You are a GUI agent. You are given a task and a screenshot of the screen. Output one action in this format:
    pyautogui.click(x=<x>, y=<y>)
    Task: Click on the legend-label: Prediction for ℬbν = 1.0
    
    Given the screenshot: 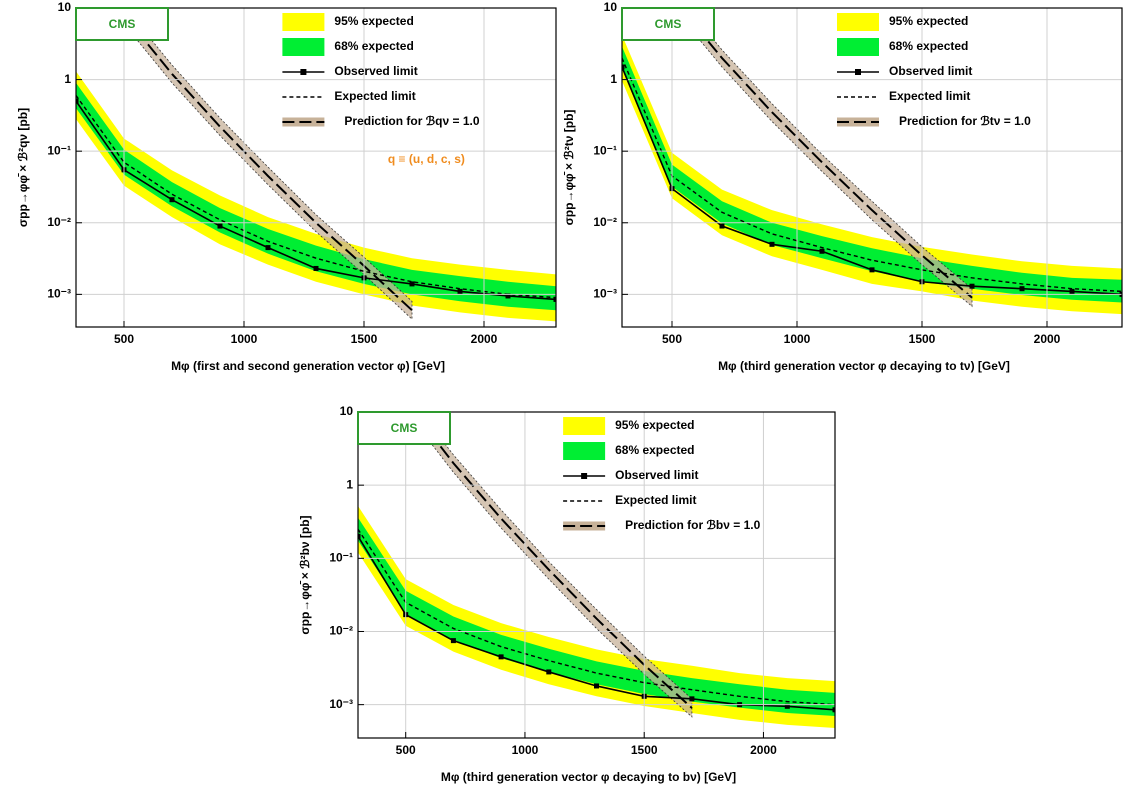 What is the action you would take?
    pyautogui.click(x=692, y=525)
    